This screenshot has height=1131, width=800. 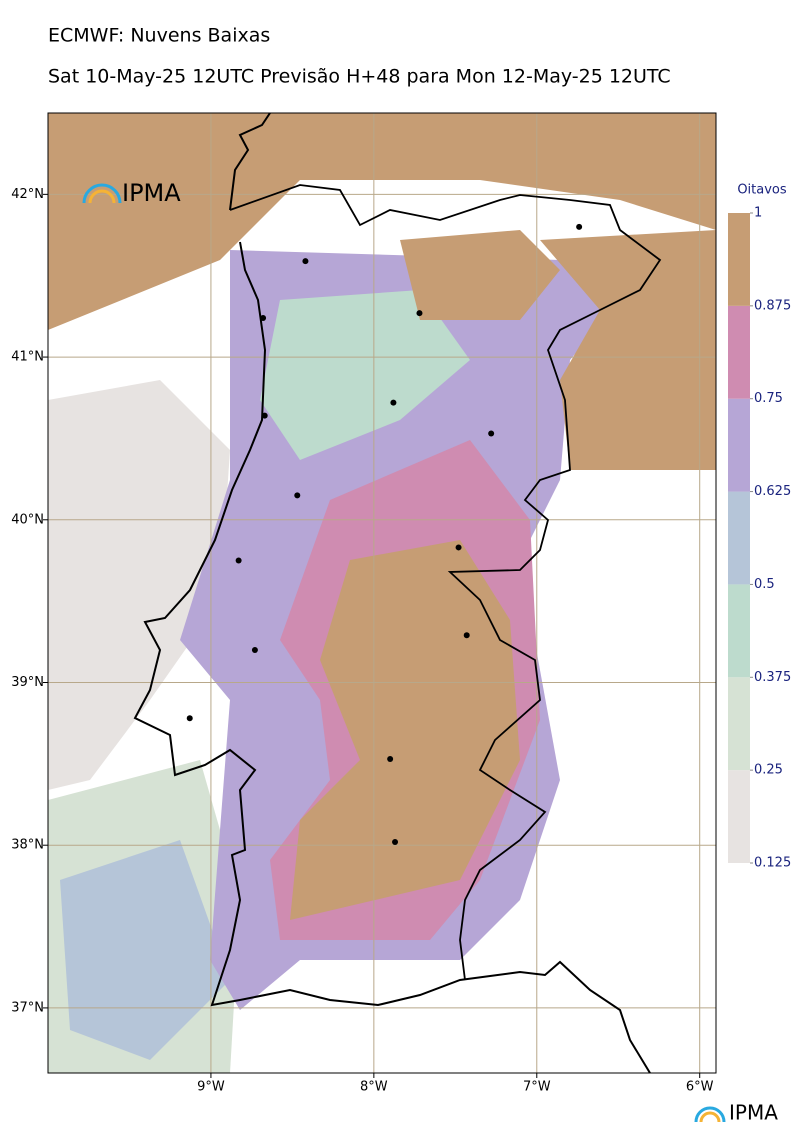 What do you see at coordinates (772, 863) in the screenshot?
I see `colorbar-tick-label: 0.125` at bounding box center [772, 863].